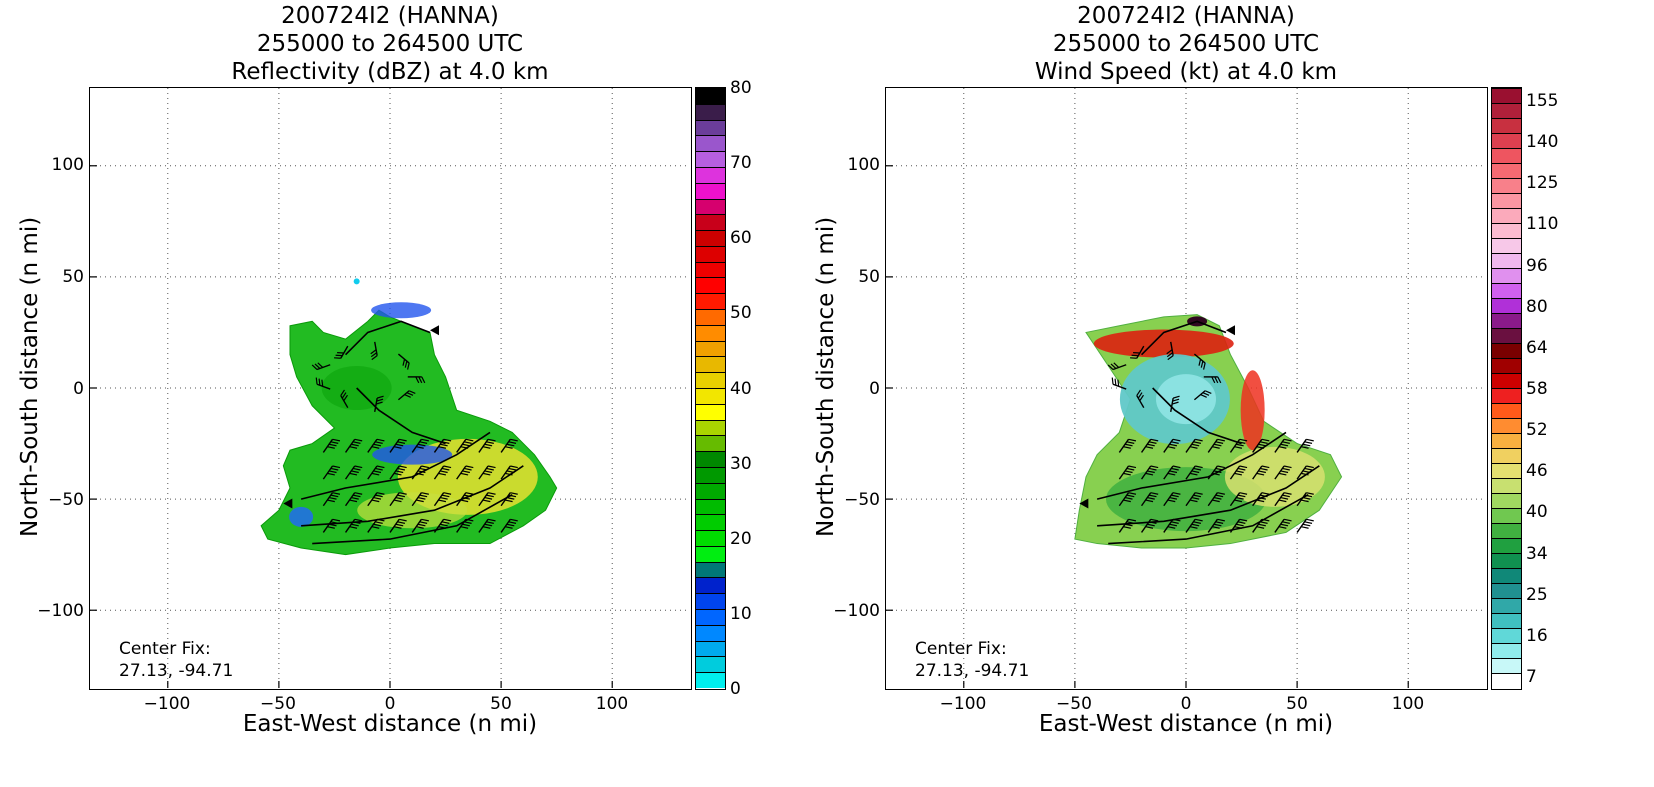 The width and height of the screenshot is (1654, 787). I want to click on colorbar-tick-label: 20, so click(741, 538).